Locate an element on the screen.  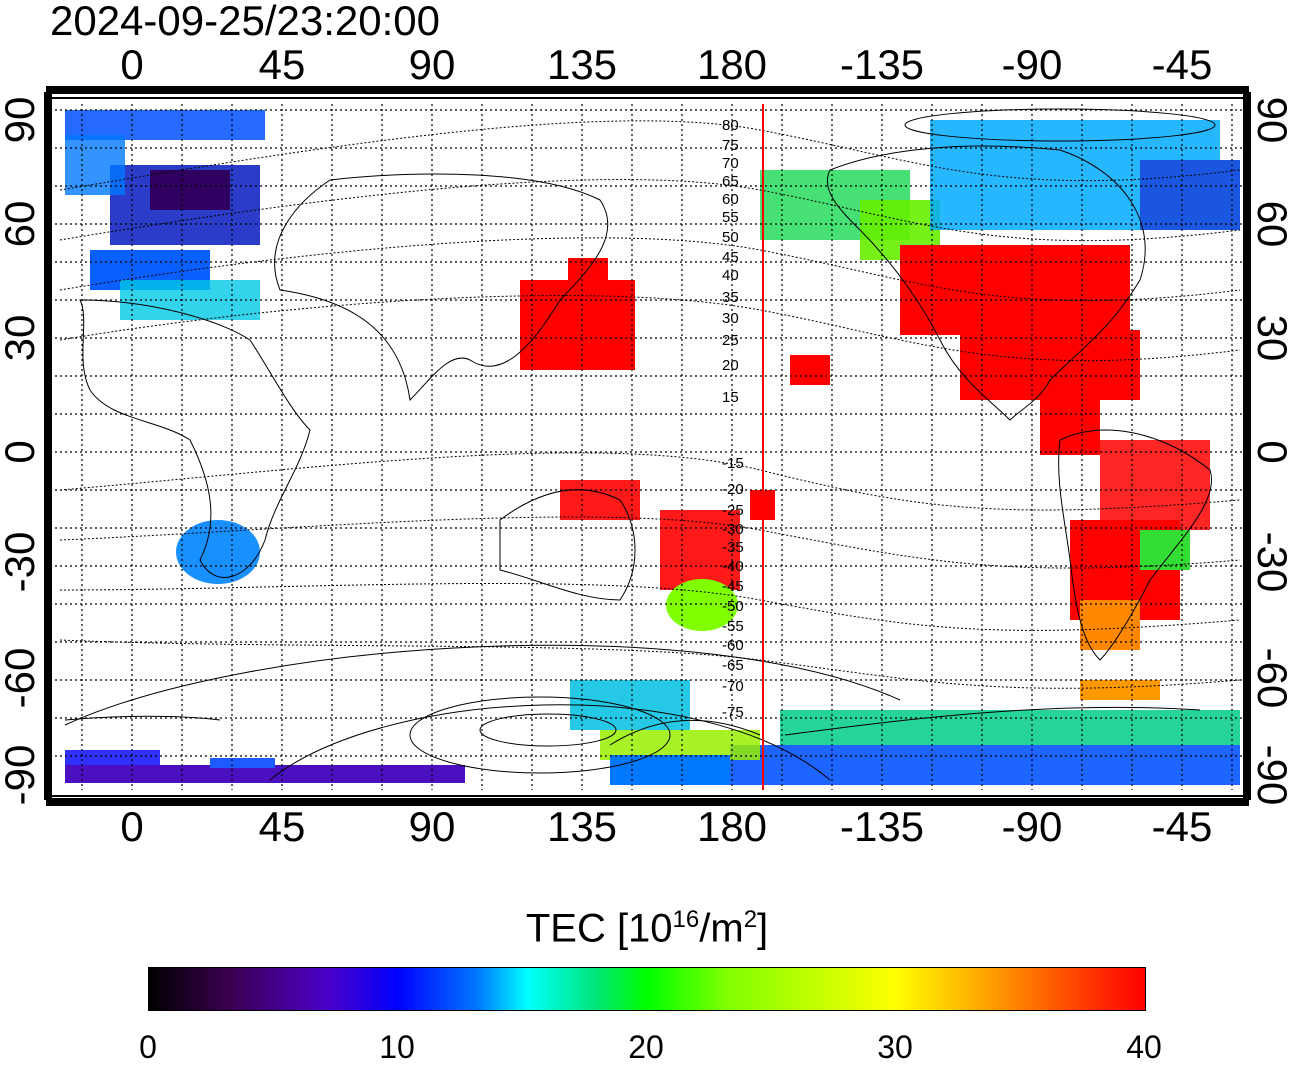
lon-tick-bottom: 0 is located at coordinates (132, 826).